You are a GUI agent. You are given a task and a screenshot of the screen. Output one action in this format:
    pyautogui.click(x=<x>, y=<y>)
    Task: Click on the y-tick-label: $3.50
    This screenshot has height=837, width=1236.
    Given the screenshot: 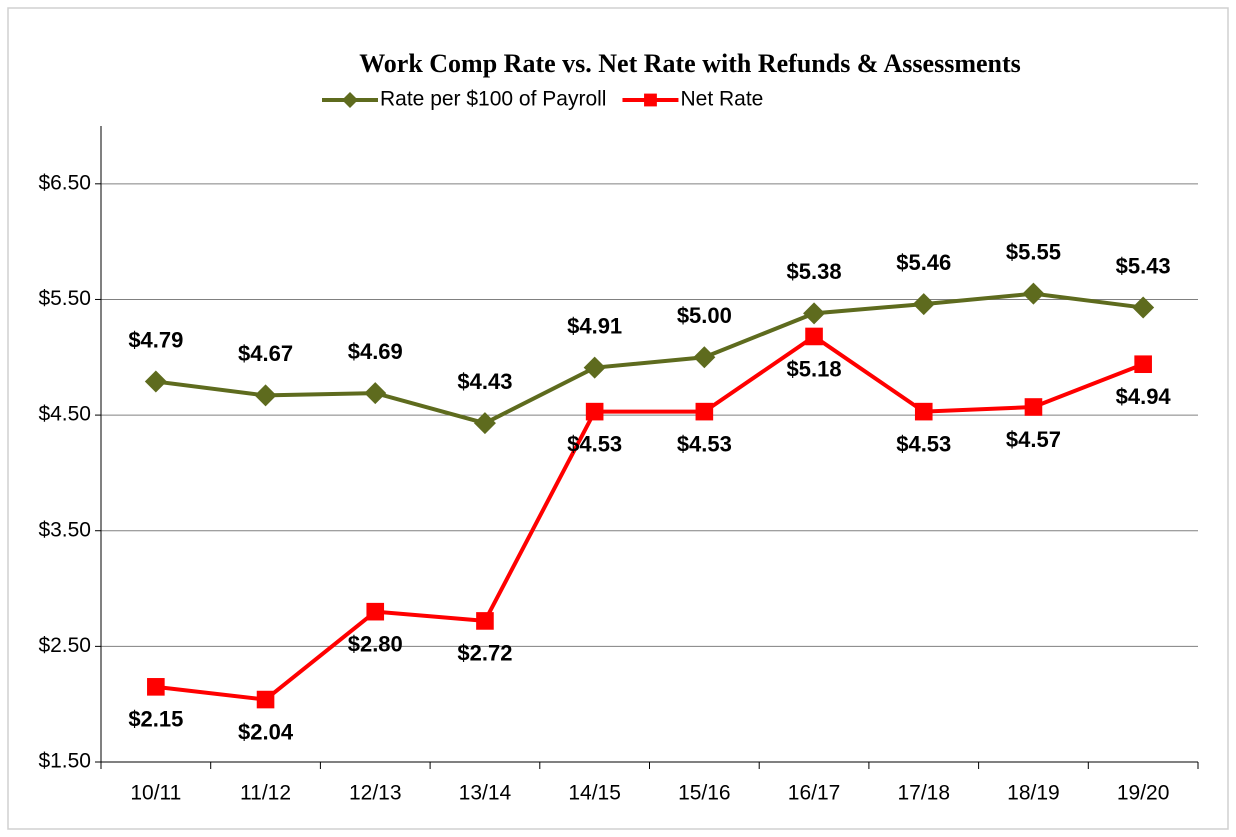 What is the action you would take?
    pyautogui.click(x=64, y=529)
    